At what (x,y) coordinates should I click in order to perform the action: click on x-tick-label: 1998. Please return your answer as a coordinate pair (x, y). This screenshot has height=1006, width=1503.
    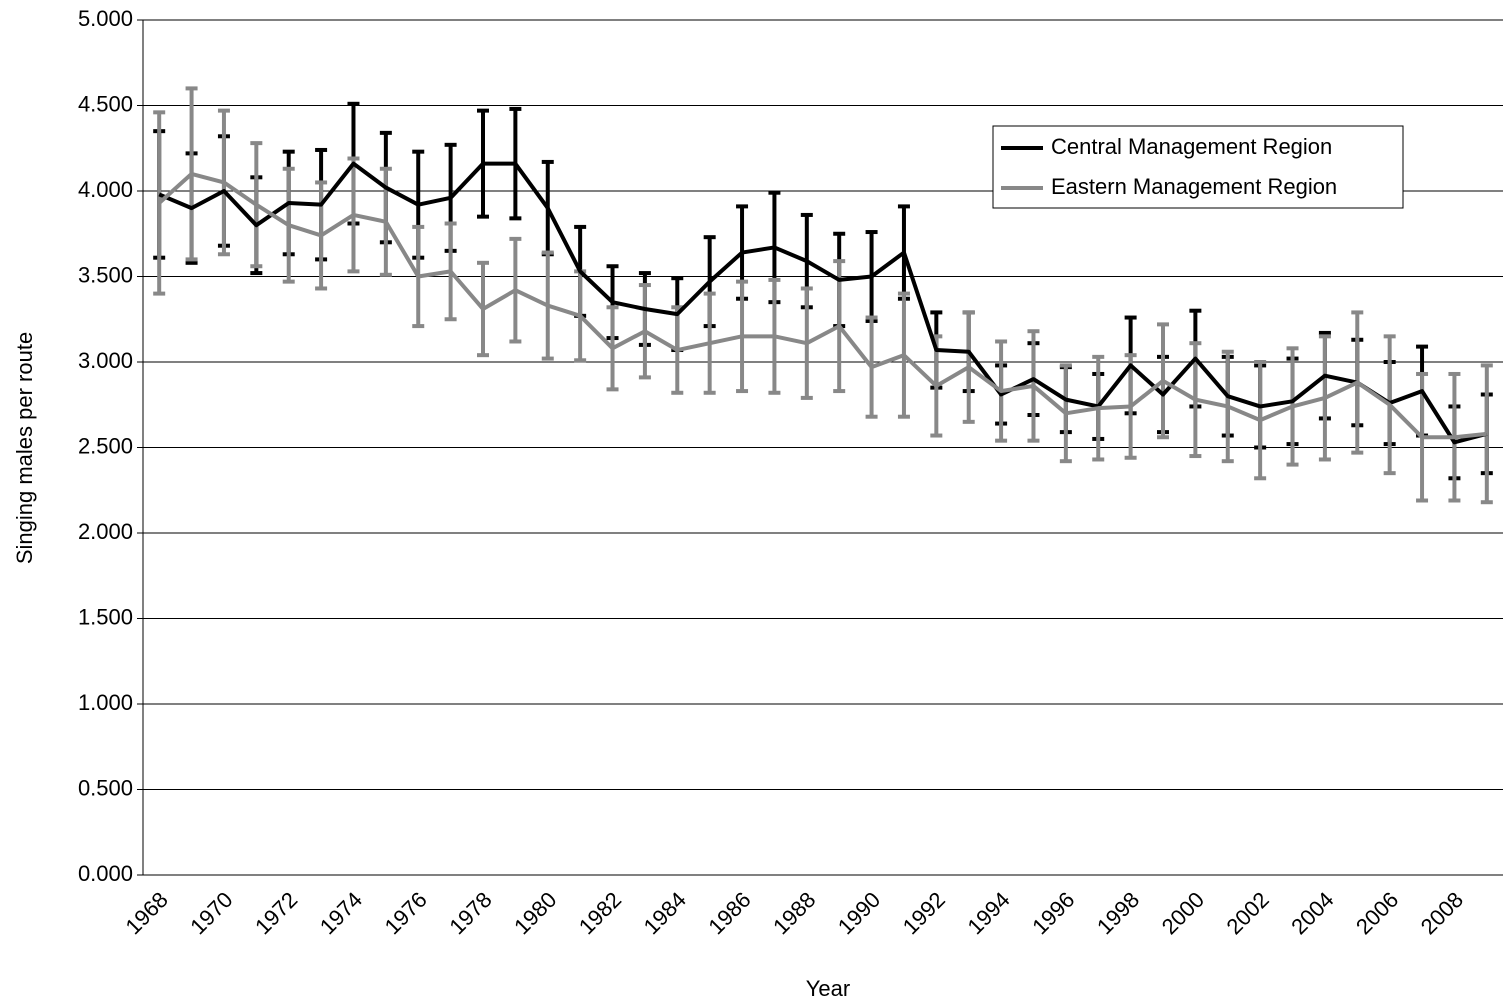
    Looking at the image, I should click on (1118, 913).